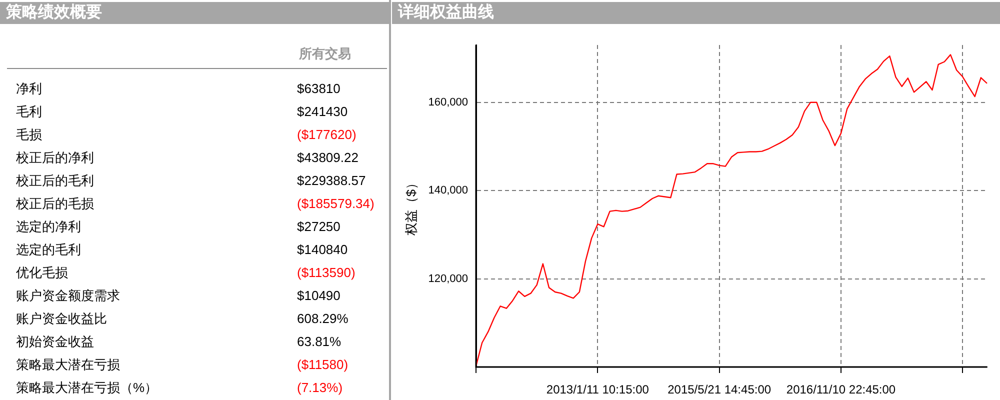 The image size is (1000, 400). What do you see at coordinates (194, 13) in the screenshot?
I see `text: 策略绩效概要` at bounding box center [194, 13].